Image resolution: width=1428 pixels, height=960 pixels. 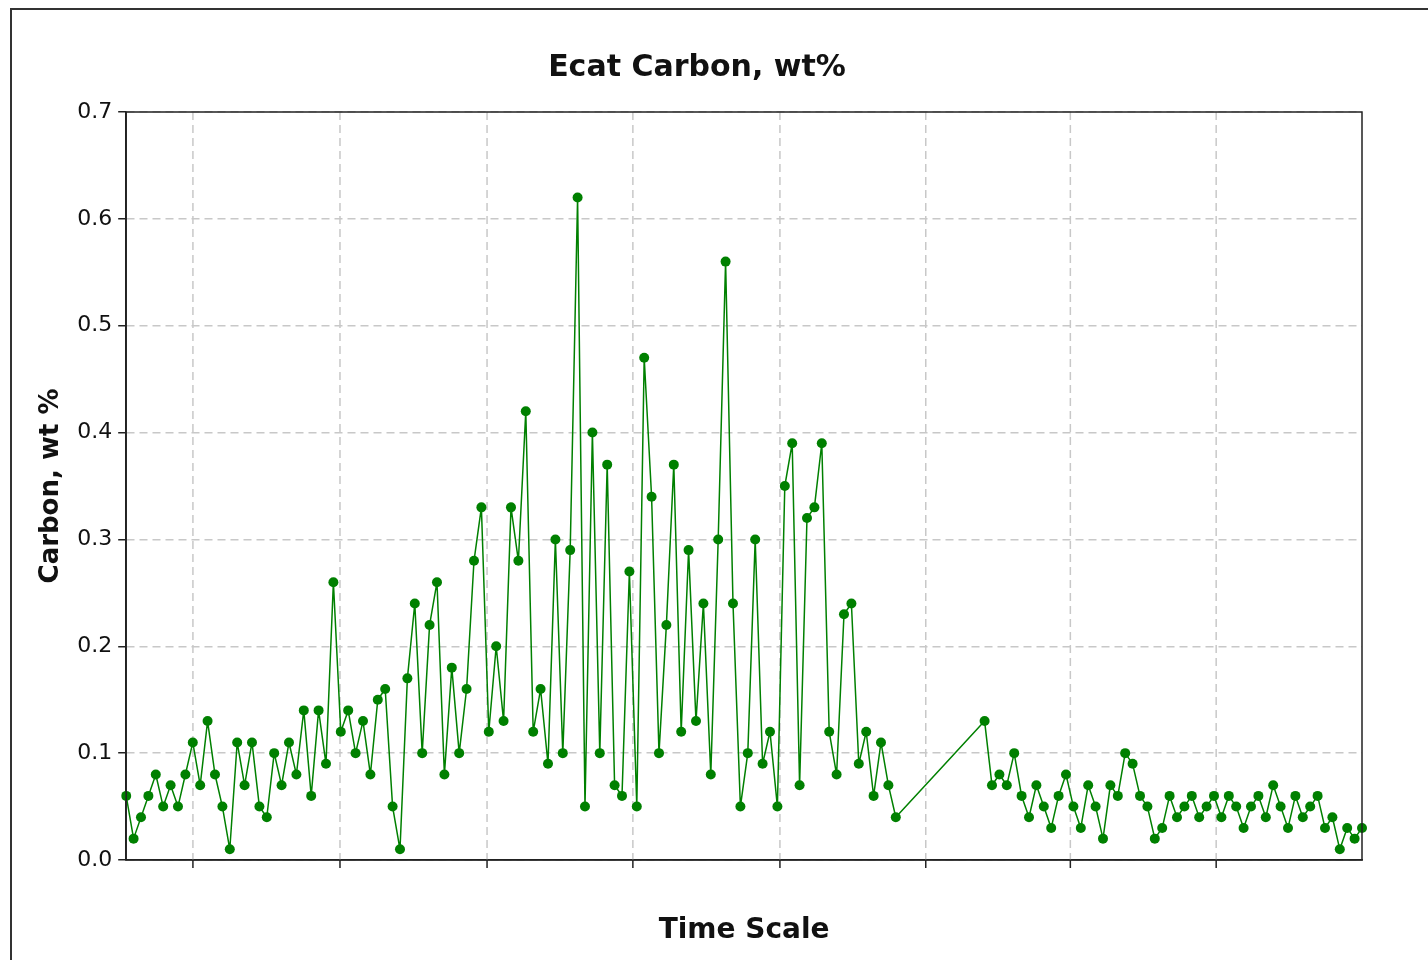 I want to click on y-tick-label: 0.1, so click(x=95, y=751).